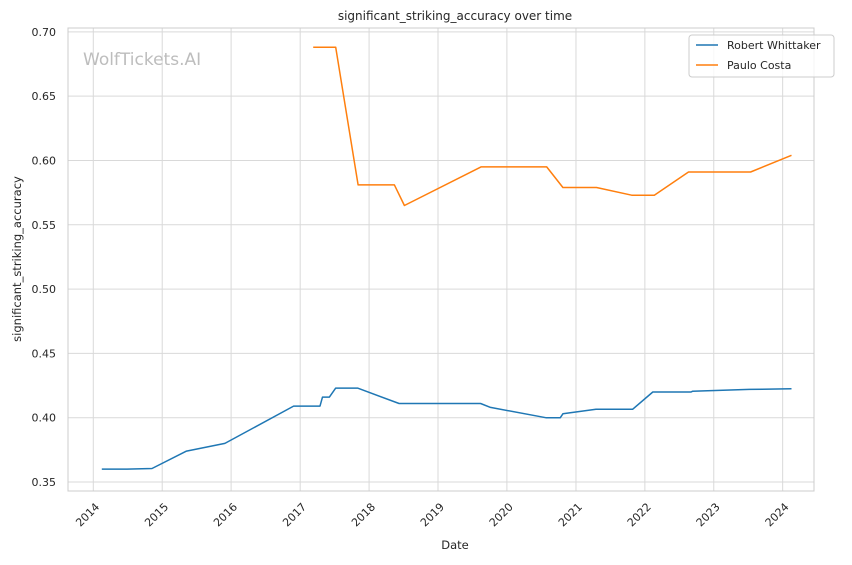 Image resolution: width=852 pixels, height=565 pixels. What do you see at coordinates (774, 45) in the screenshot?
I see `legend-label-robert-whittaker: Robert Whittaker` at bounding box center [774, 45].